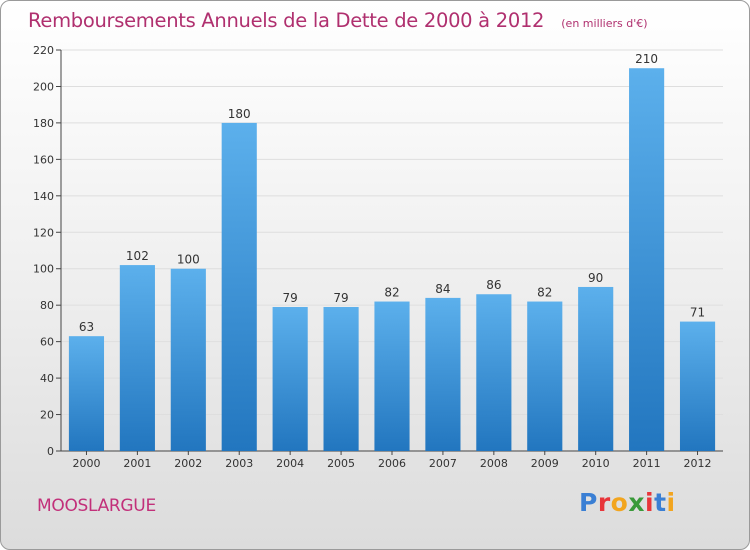  I want to click on x-tick-label: 2009, so click(545, 463).